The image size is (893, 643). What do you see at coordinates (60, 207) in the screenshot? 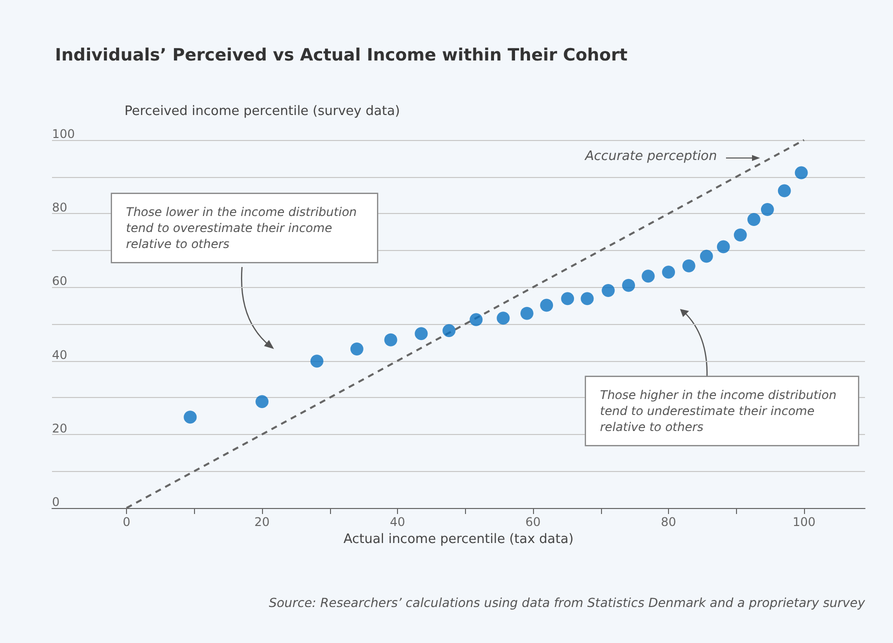
I see `y-tick-label: 80` at bounding box center [60, 207].